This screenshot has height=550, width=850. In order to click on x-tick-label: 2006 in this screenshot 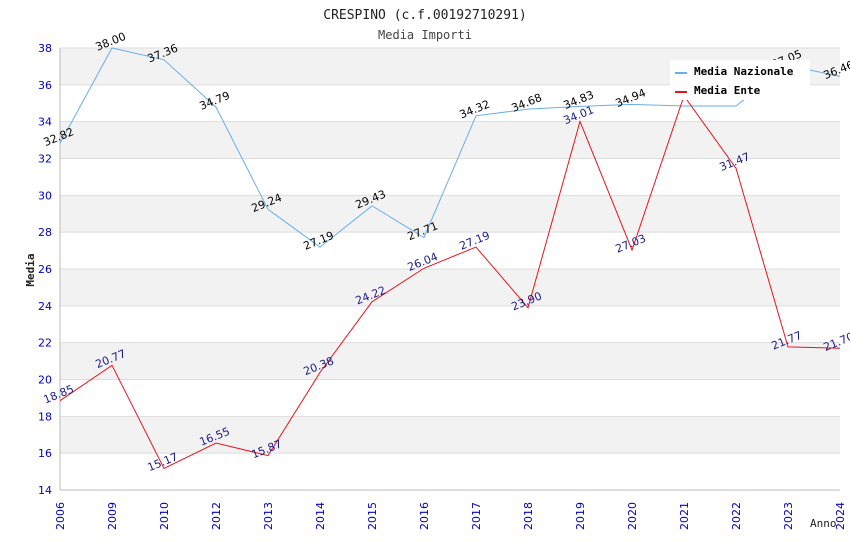, I will do `click(60, 516)`.